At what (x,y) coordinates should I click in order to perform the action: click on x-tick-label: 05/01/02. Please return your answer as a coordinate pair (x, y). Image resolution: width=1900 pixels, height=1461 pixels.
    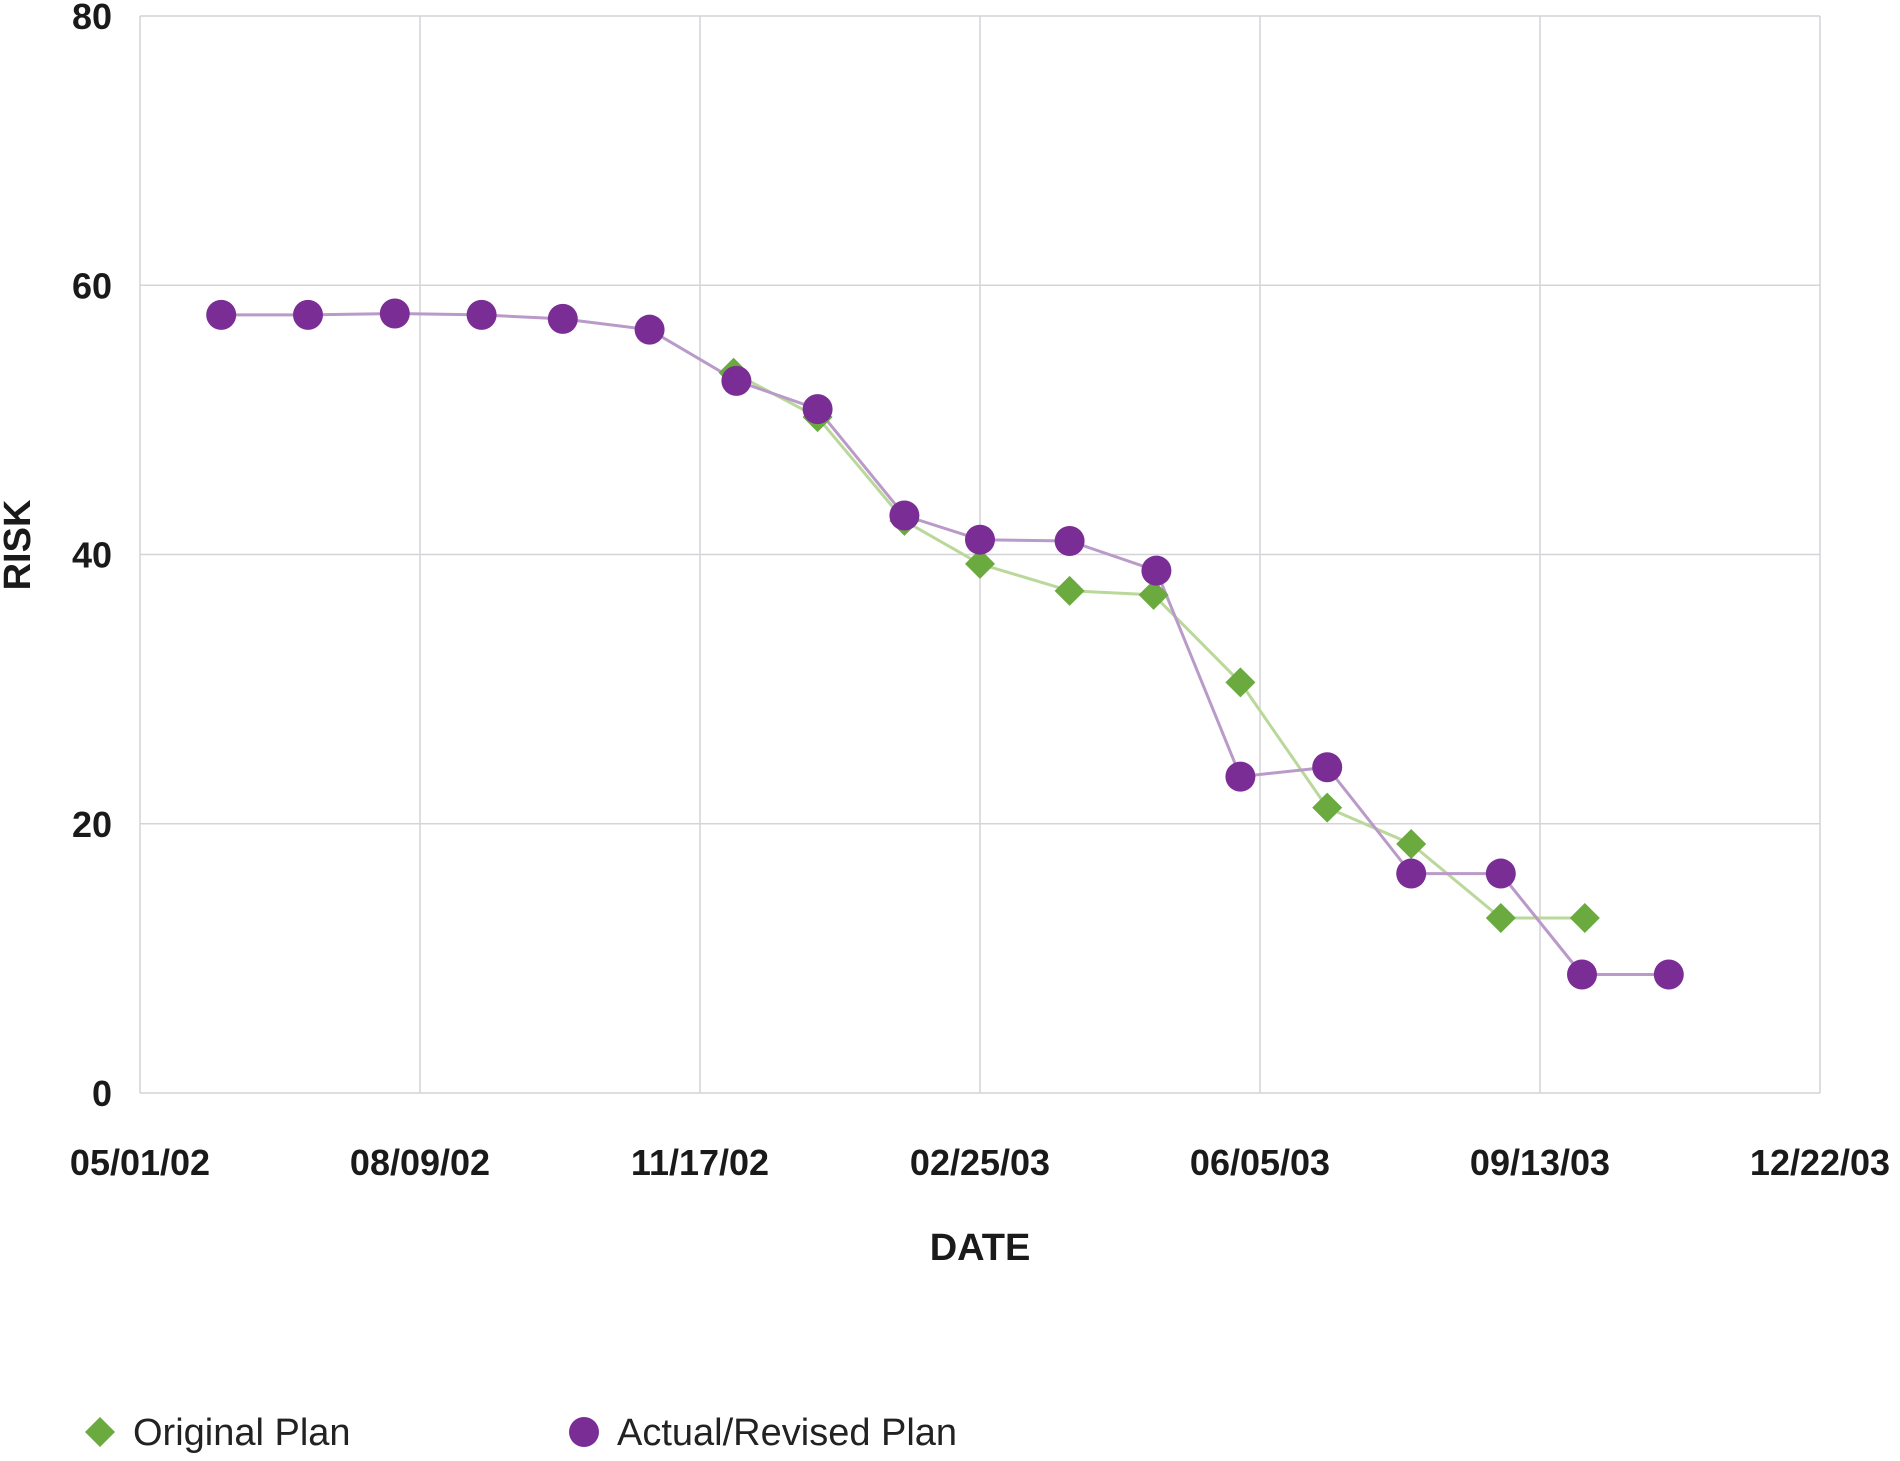
    Looking at the image, I should click on (140, 1162).